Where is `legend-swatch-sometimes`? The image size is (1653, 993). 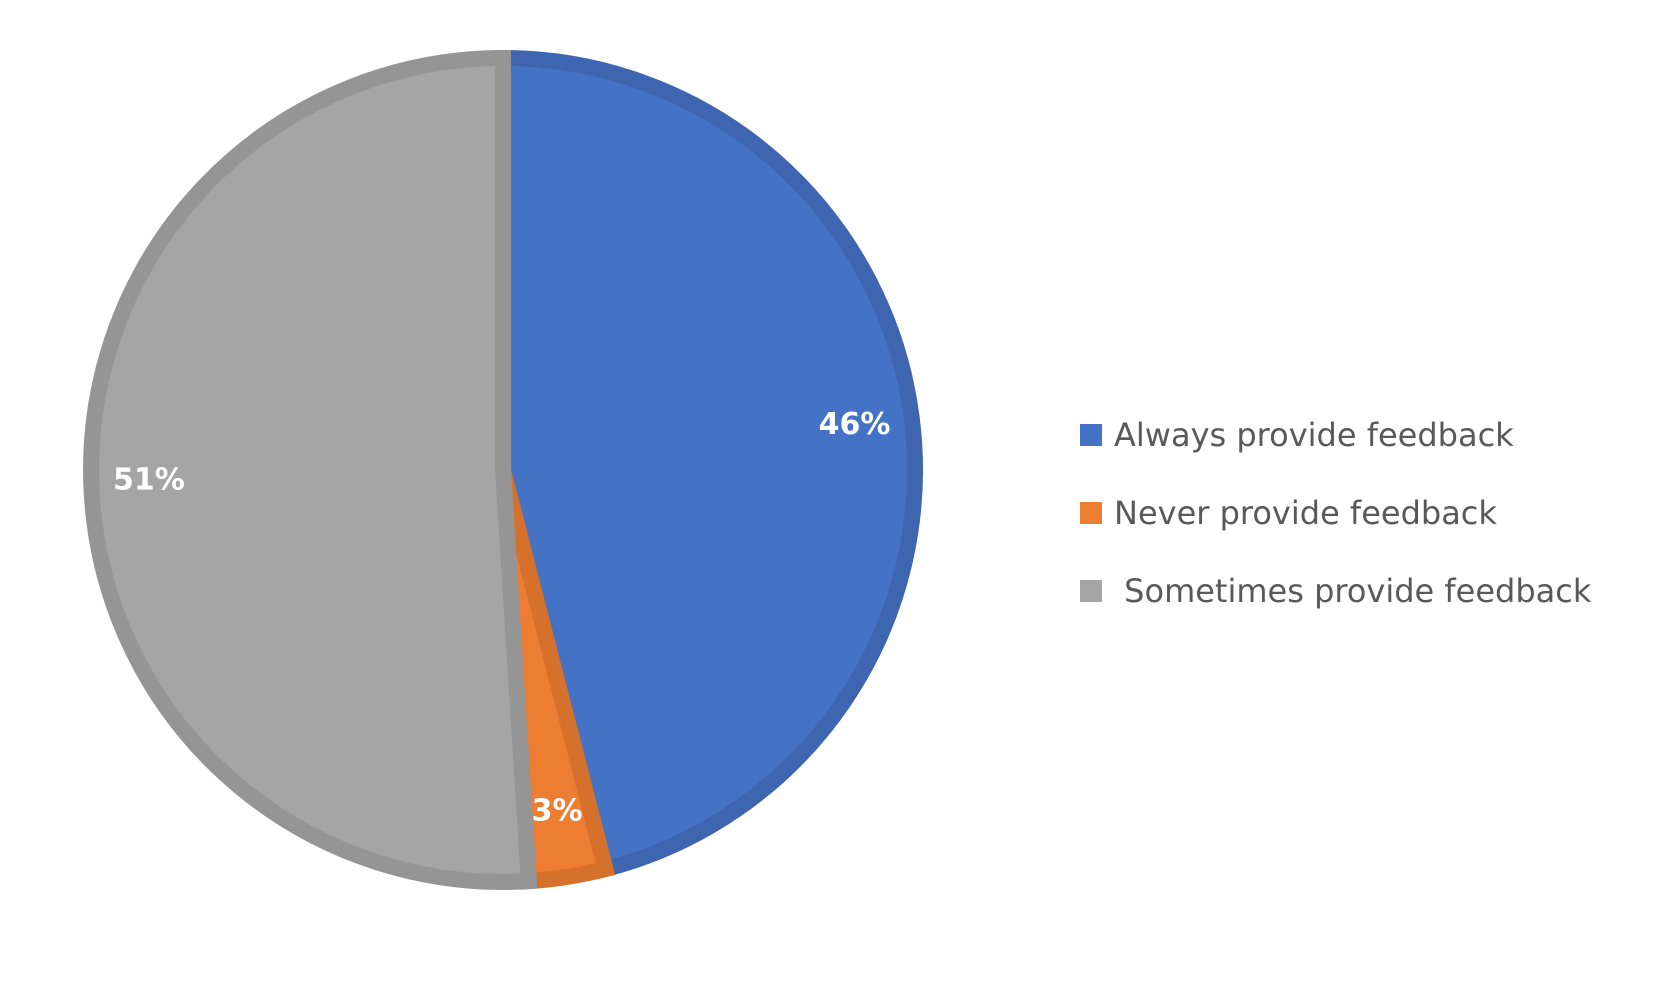
legend-swatch-sometimes is located at coordinates (1091, 591).